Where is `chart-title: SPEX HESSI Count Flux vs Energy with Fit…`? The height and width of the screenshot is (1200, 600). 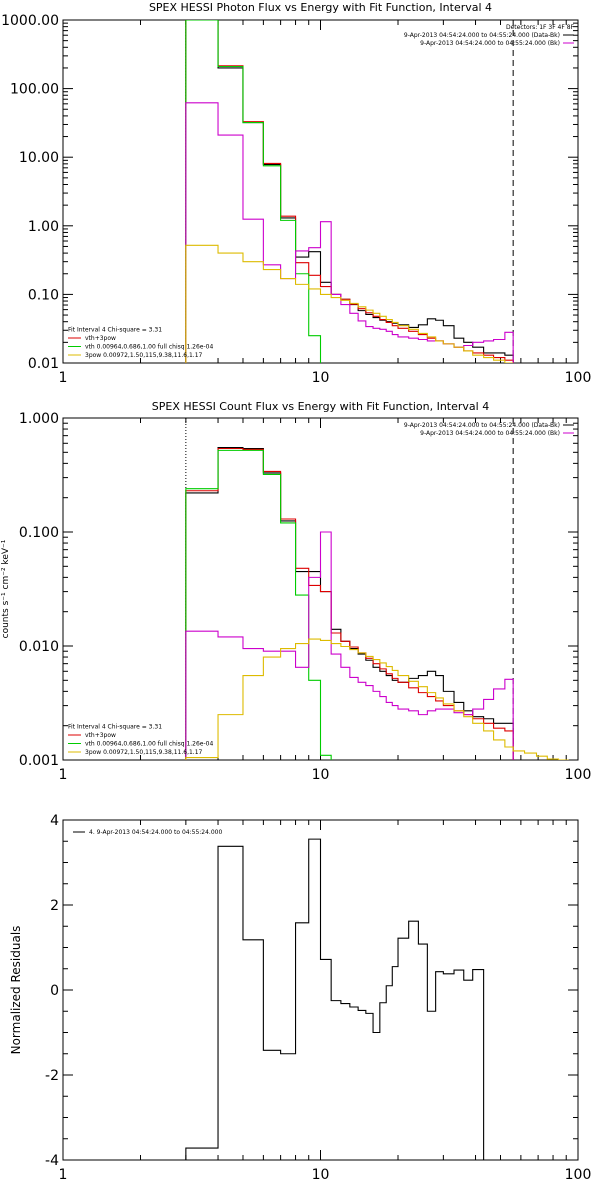 chart-title: SPEX HESSI Count Flux vs Energy with Fit… is located at coordinates (320, 406).